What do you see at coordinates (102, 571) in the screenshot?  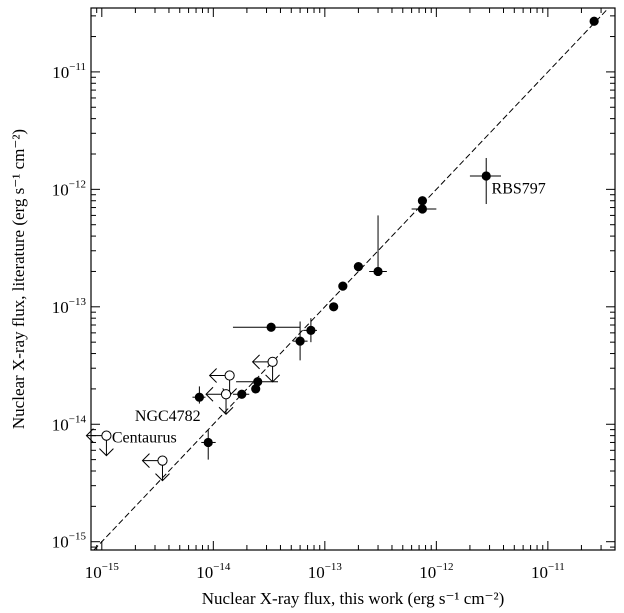 I see `x-tick-label: 10−15` at bounding box center [102, 571].